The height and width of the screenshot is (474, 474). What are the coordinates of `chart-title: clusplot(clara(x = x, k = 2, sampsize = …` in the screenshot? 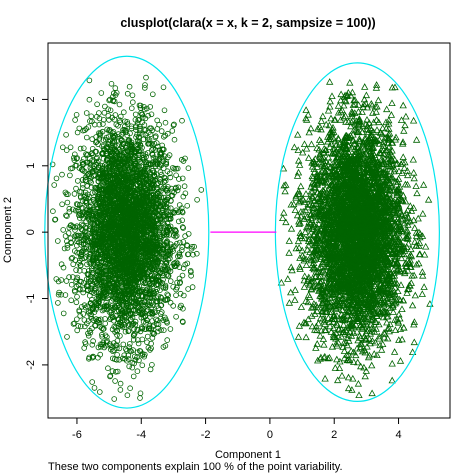 It's located at (247, 23).